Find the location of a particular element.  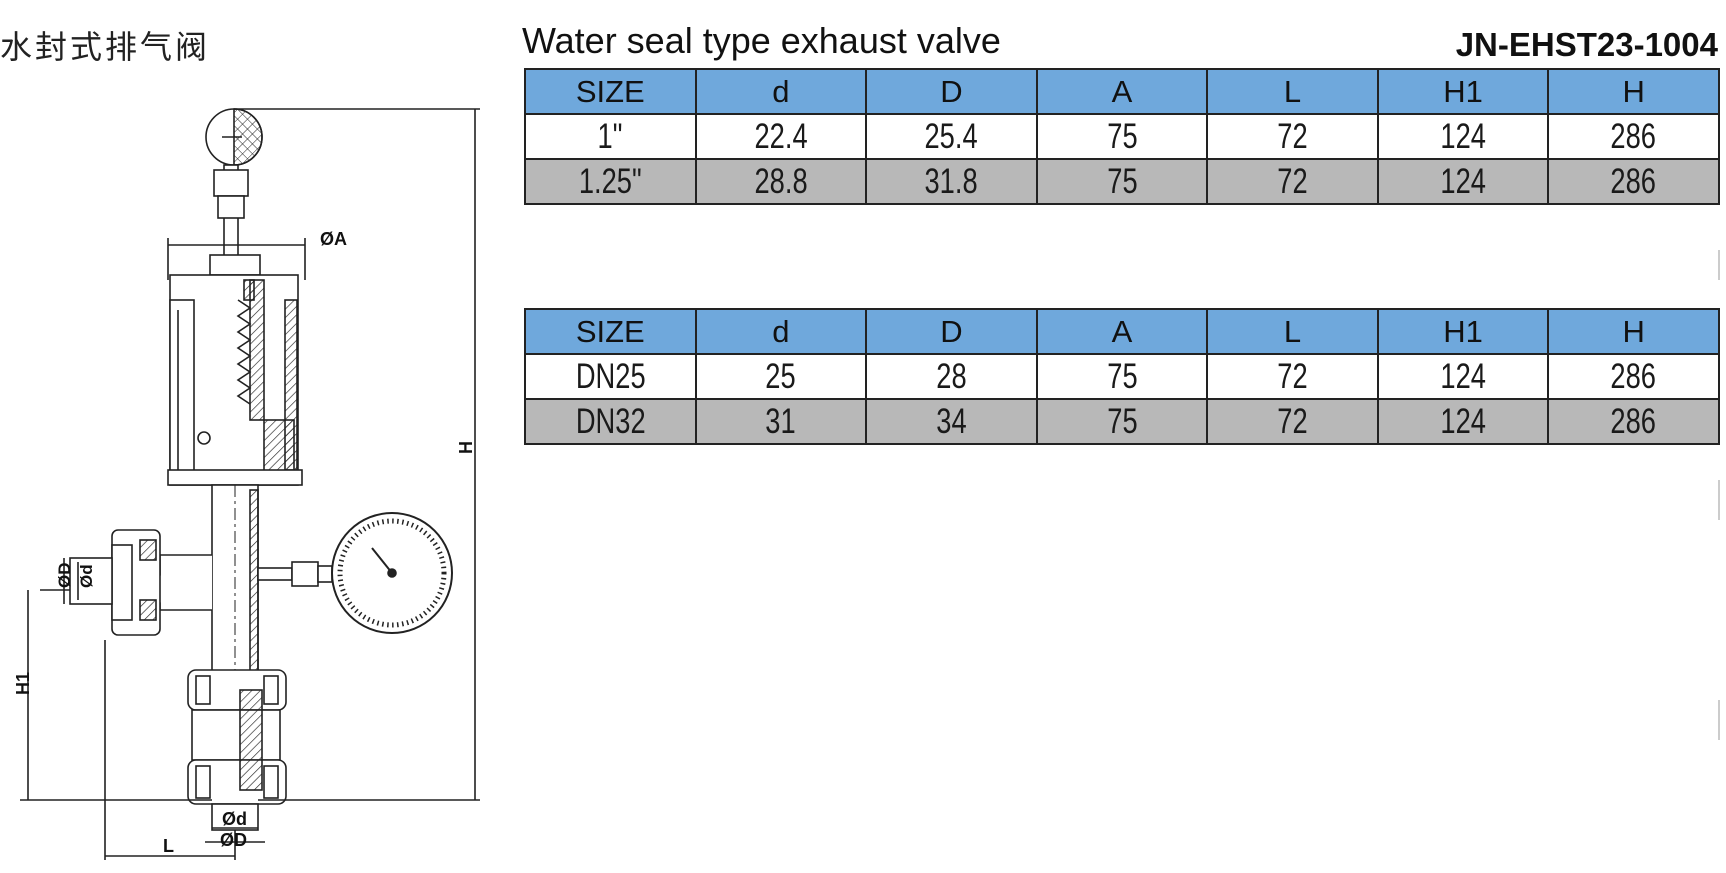

title-chinese: 水封式排气阀 is located at coordinates (105, 47).